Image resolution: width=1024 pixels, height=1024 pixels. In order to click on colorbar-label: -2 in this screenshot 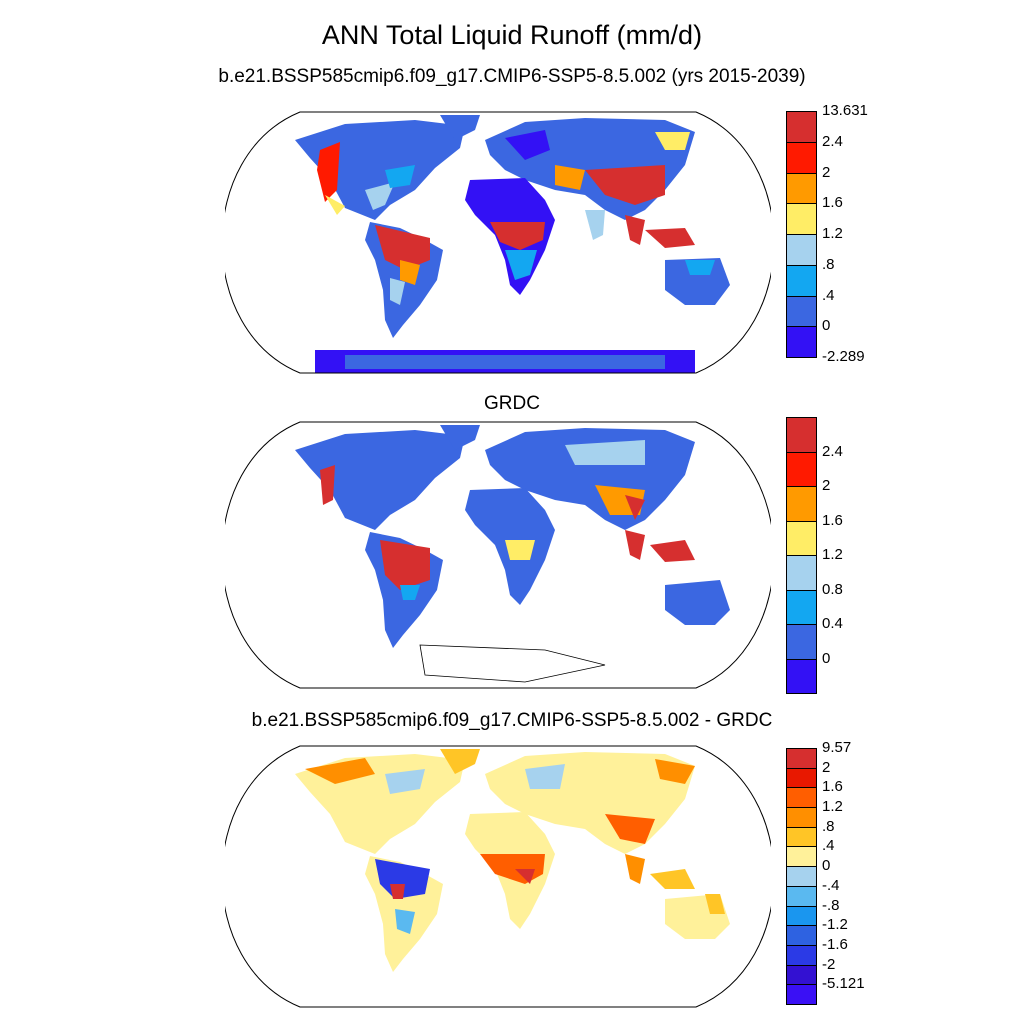, I will do `click(829, 964)`.